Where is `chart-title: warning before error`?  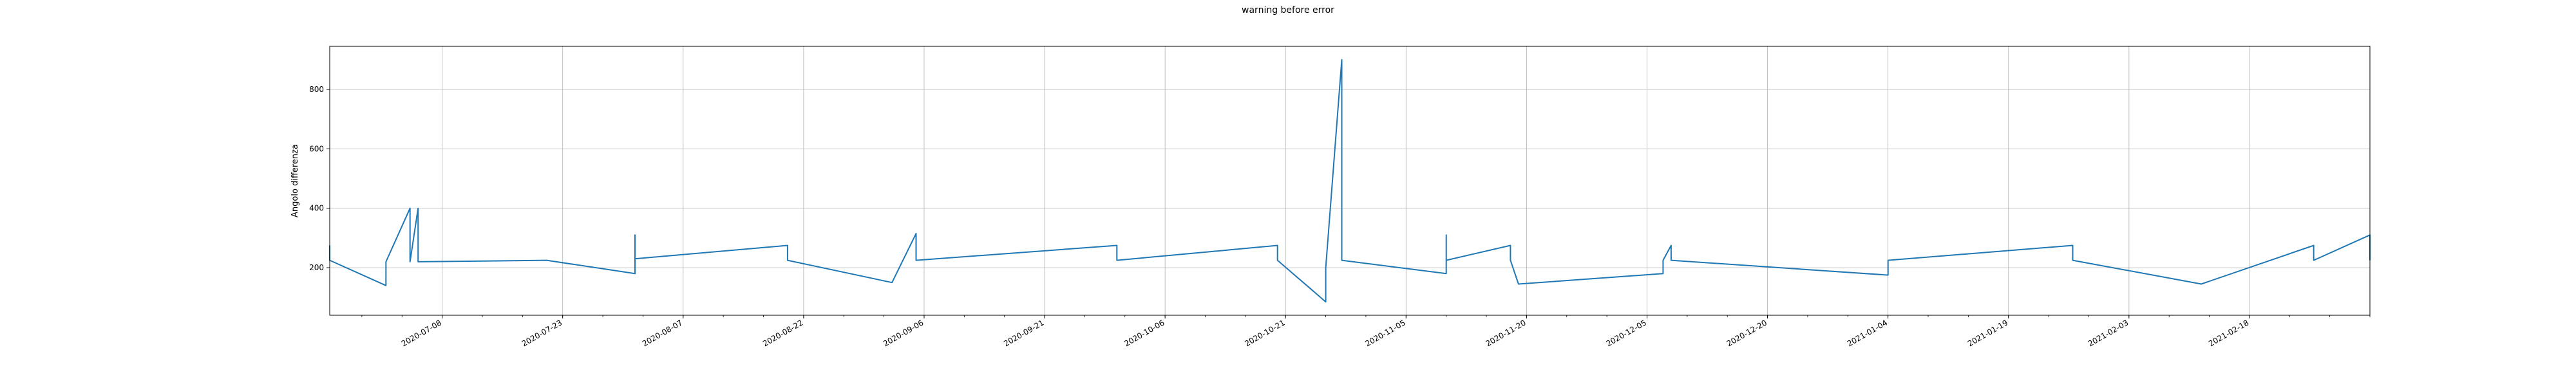
chart-title: warning before error is located at coordinates (1288, 10).